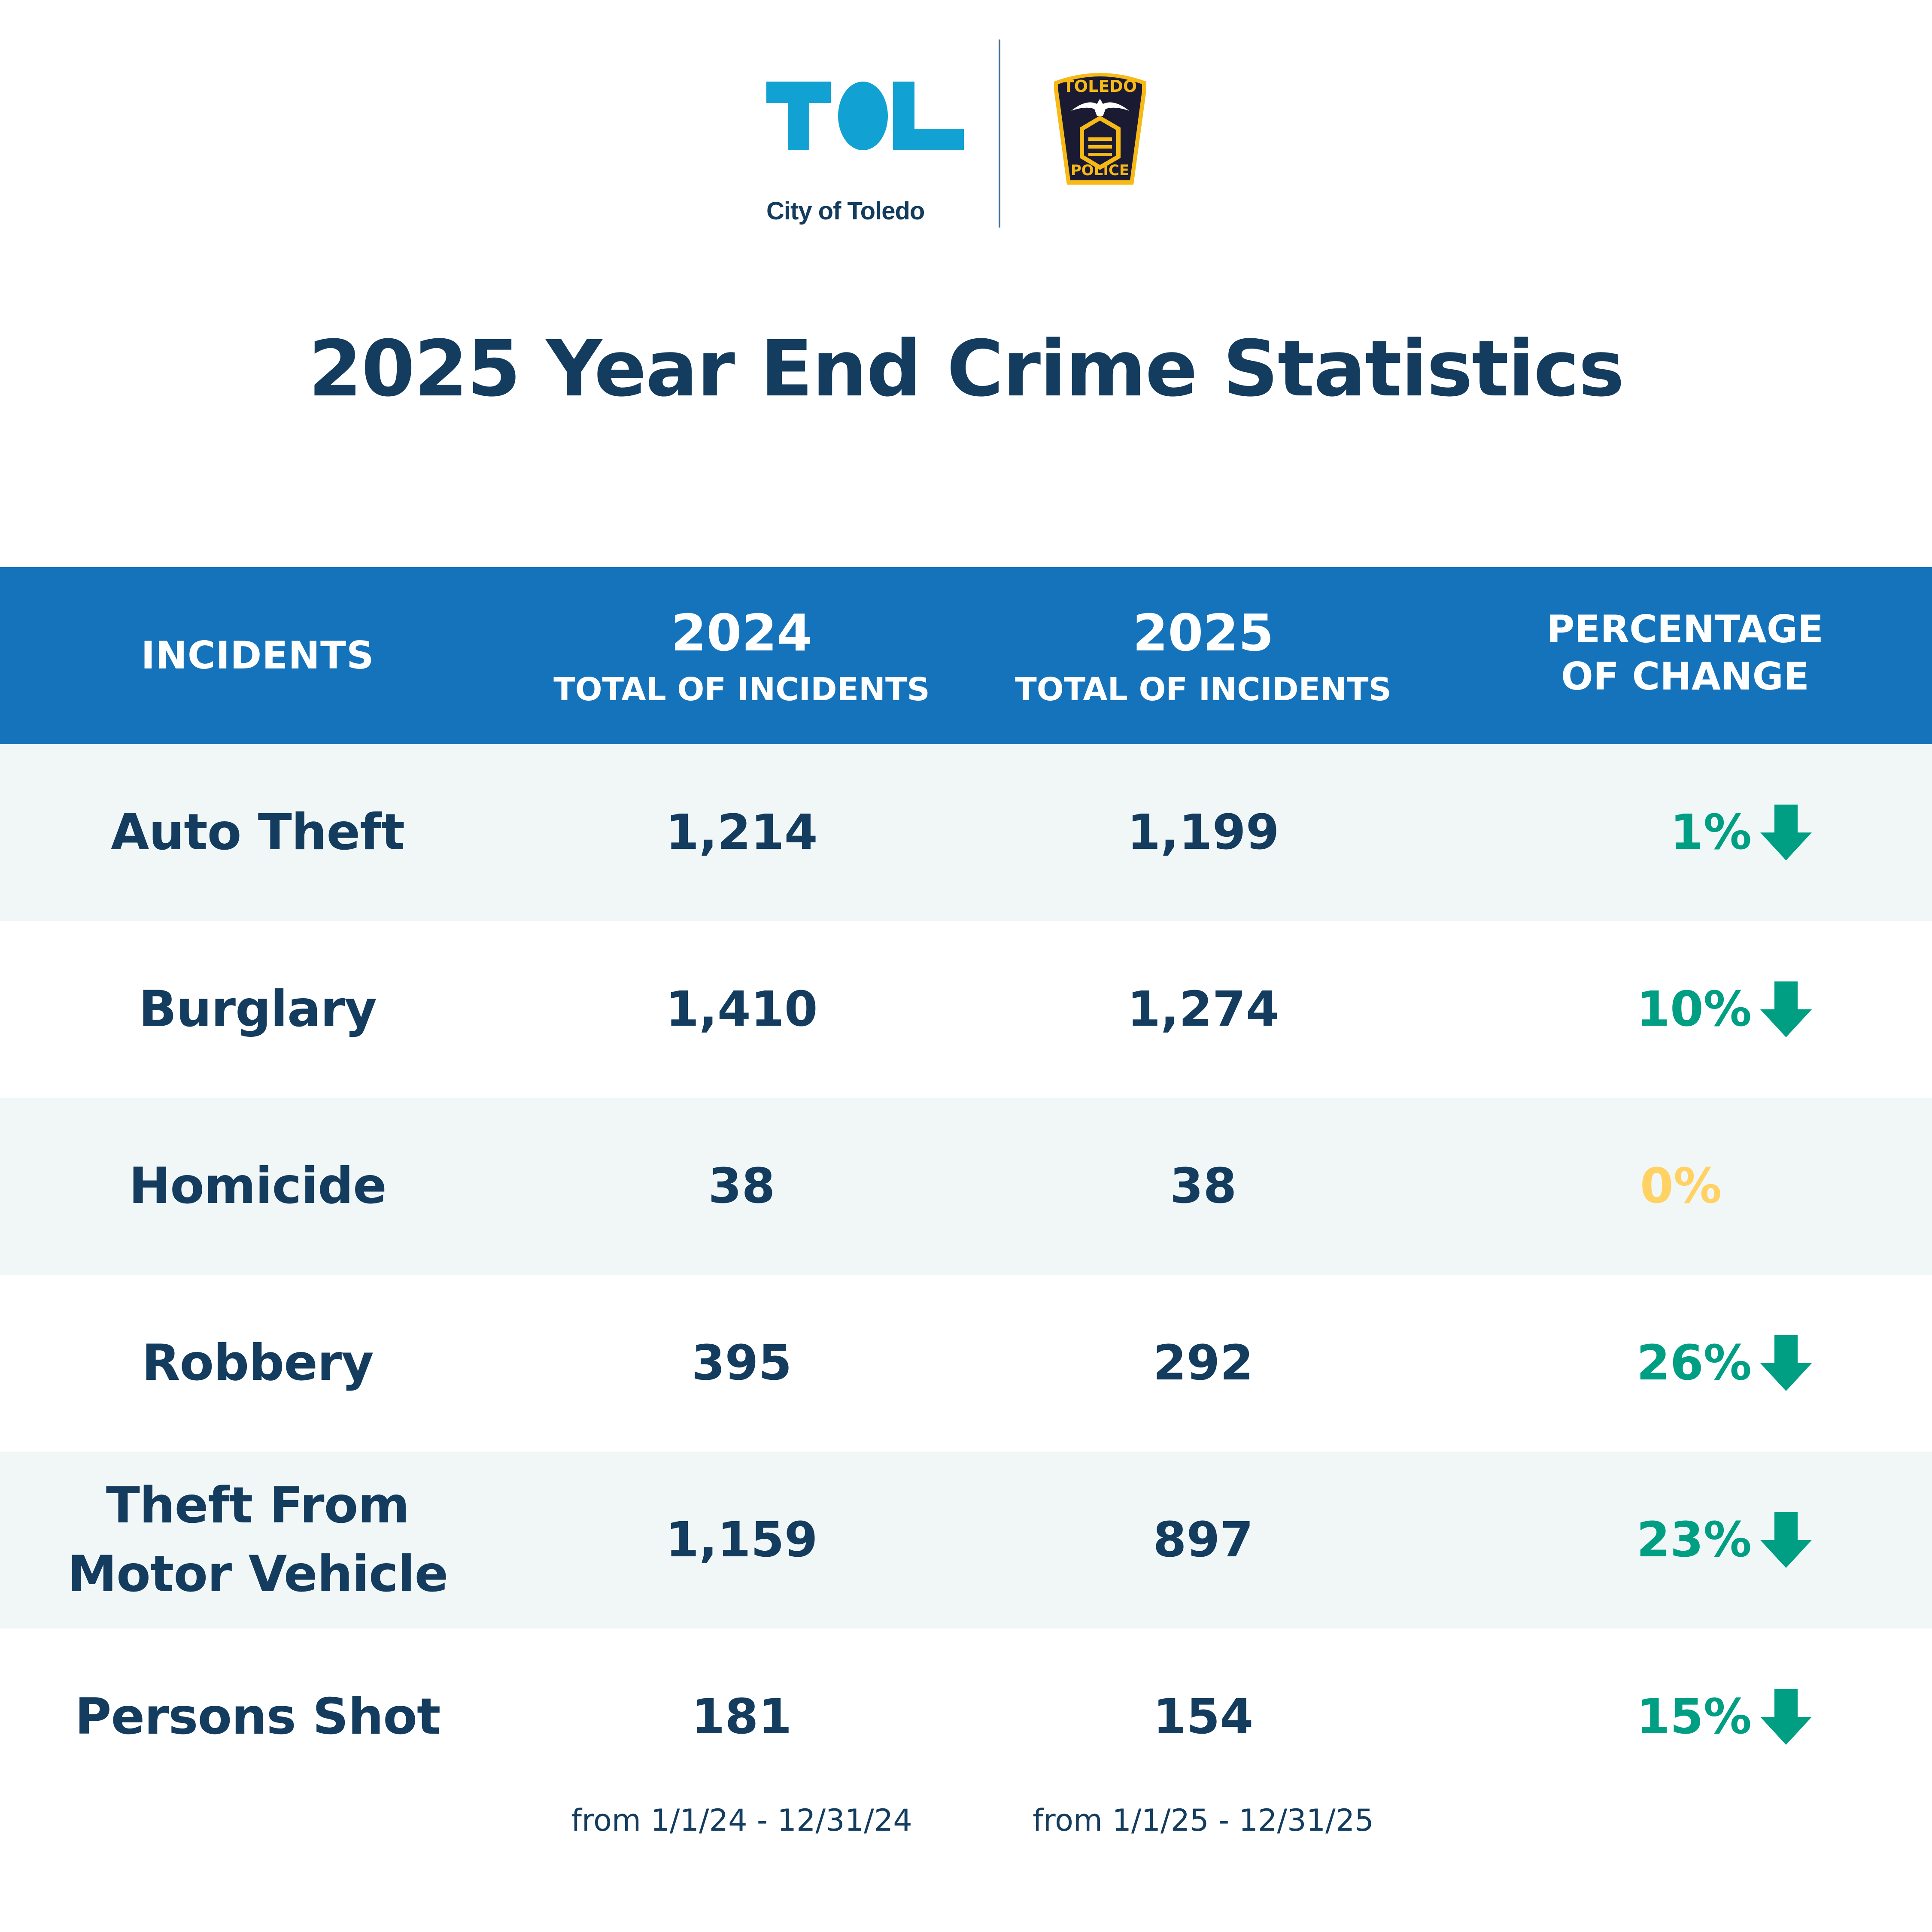 The image size is (1932, 1932). What do you see at coordinates (742, 689) in the screenshot?
I see `column-header-2024-subtitle: TOTAL OF INCIDENTS` at bounding box center [742, 689].